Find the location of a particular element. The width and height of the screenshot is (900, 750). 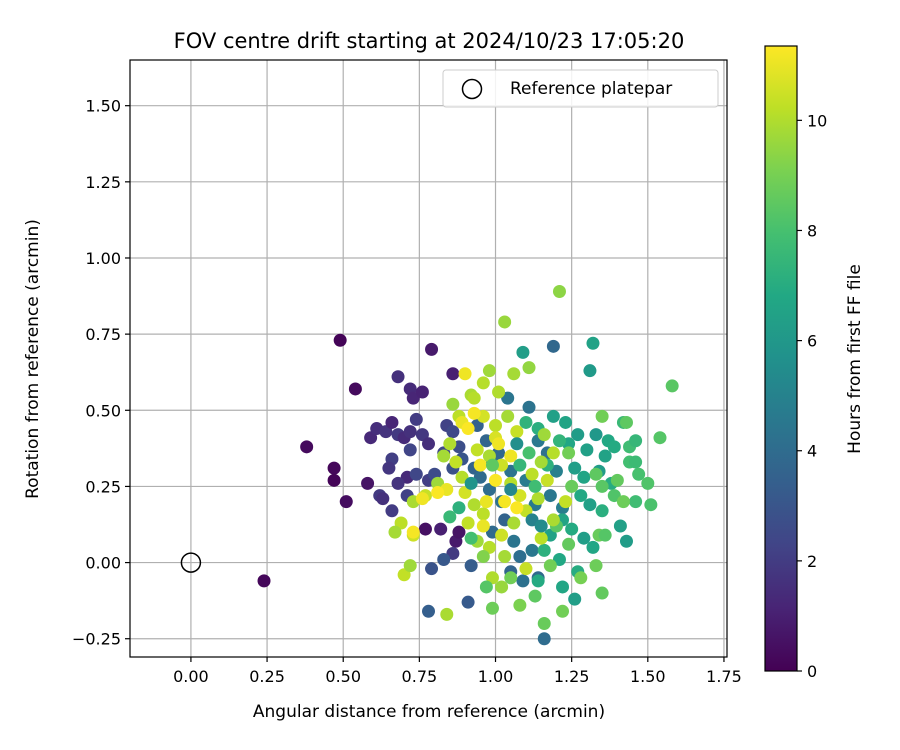

x-tick-label: 1.50 is located at coordinates (648, 676).